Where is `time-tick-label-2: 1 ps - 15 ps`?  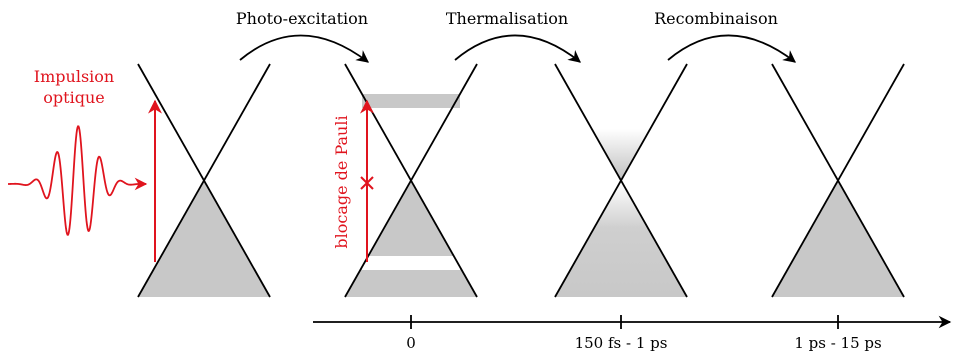
time-tick-label-2: 1 ps - 15 ps is located at coordinates (837, 343).